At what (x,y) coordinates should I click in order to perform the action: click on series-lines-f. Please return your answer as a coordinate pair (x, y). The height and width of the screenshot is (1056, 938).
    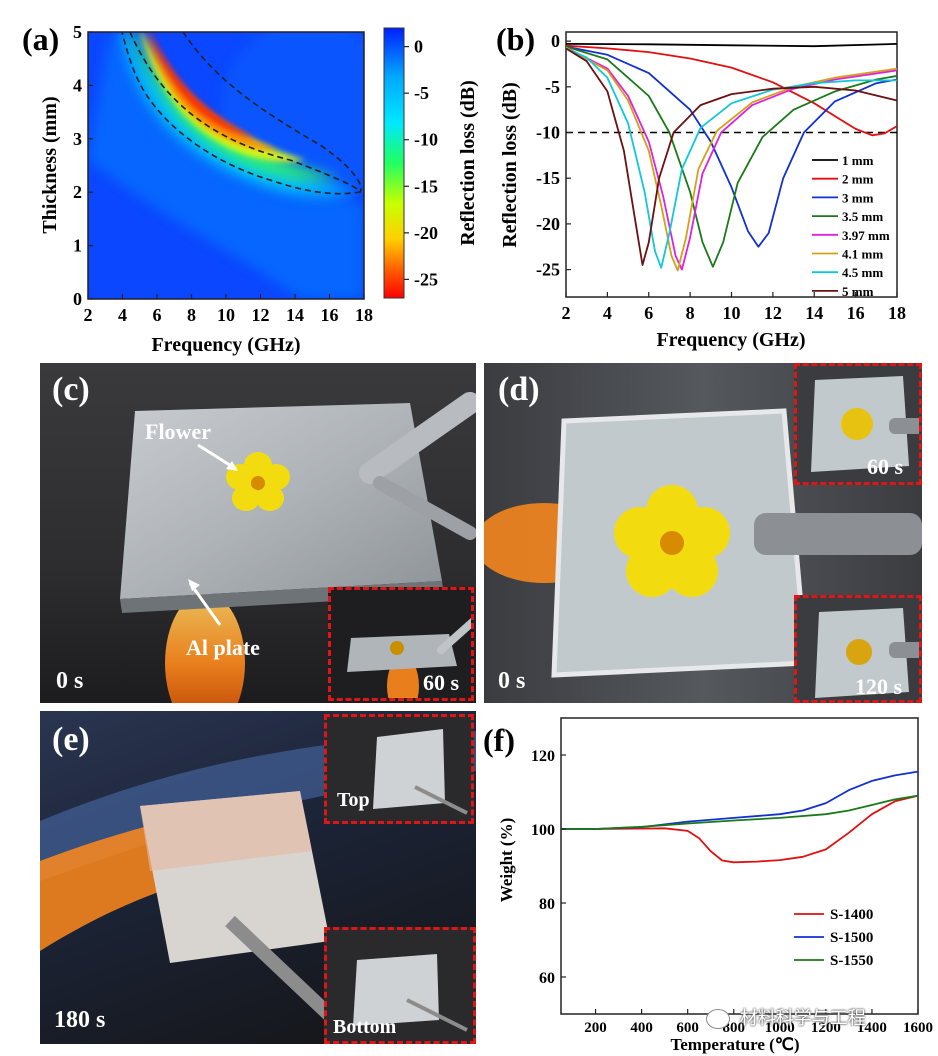
    Looking at the image, I should click on (739, 817).